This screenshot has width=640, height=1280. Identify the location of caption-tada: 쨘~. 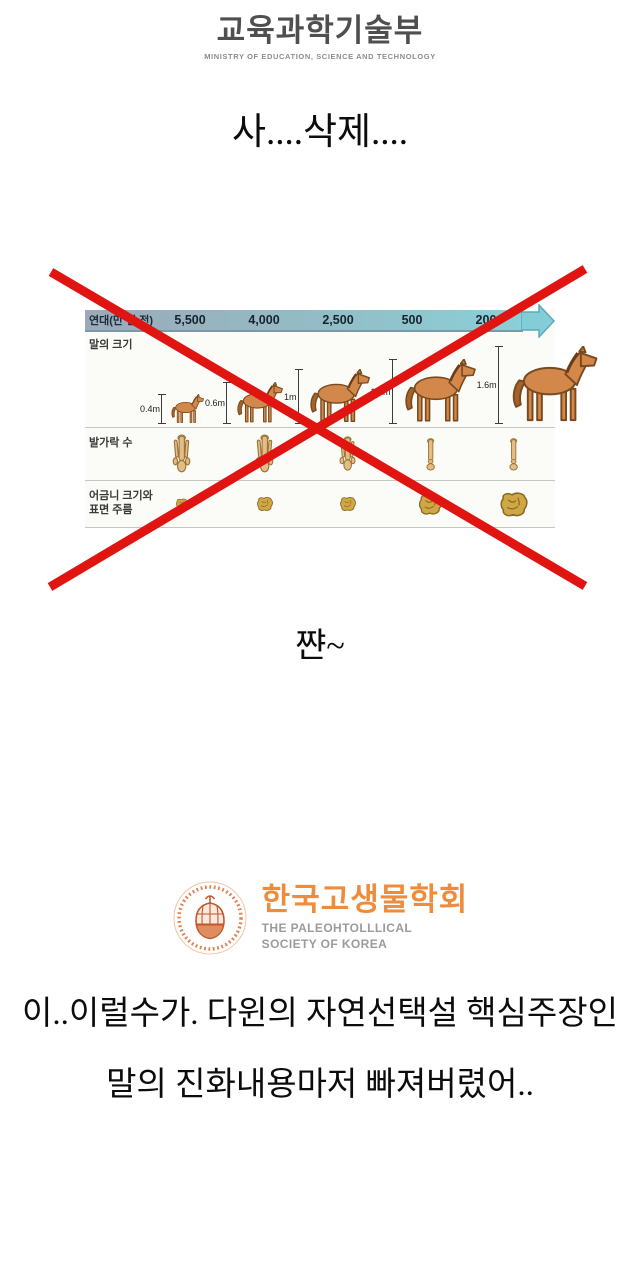
(320, 646).